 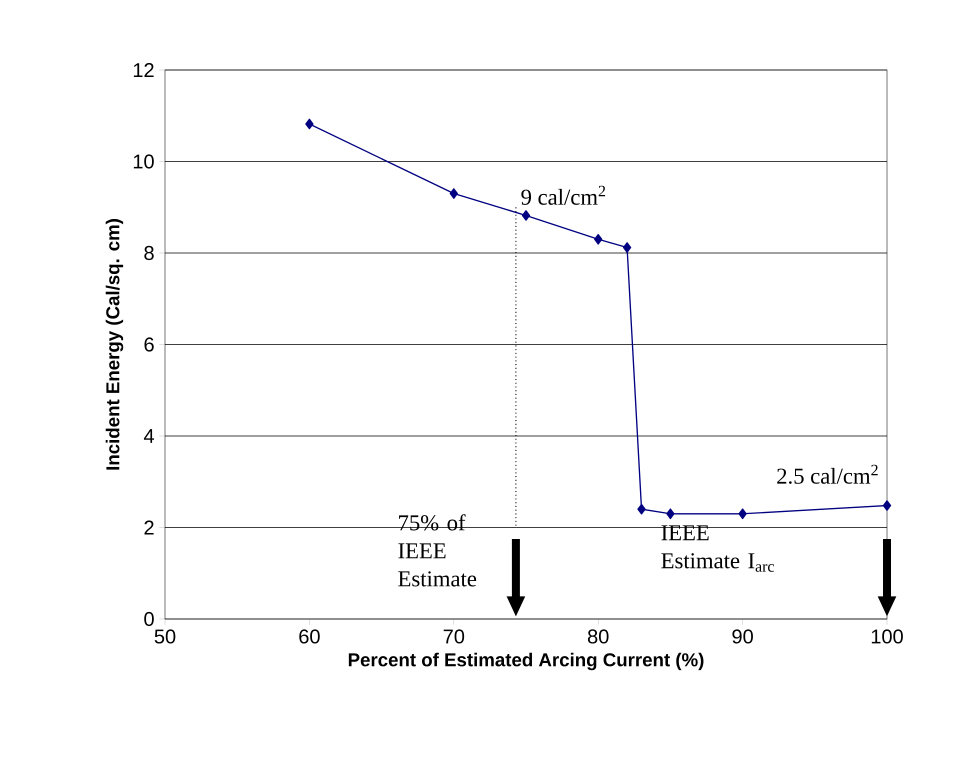 I want to click on y-tick-label: 12, so click(x=144, y=70).